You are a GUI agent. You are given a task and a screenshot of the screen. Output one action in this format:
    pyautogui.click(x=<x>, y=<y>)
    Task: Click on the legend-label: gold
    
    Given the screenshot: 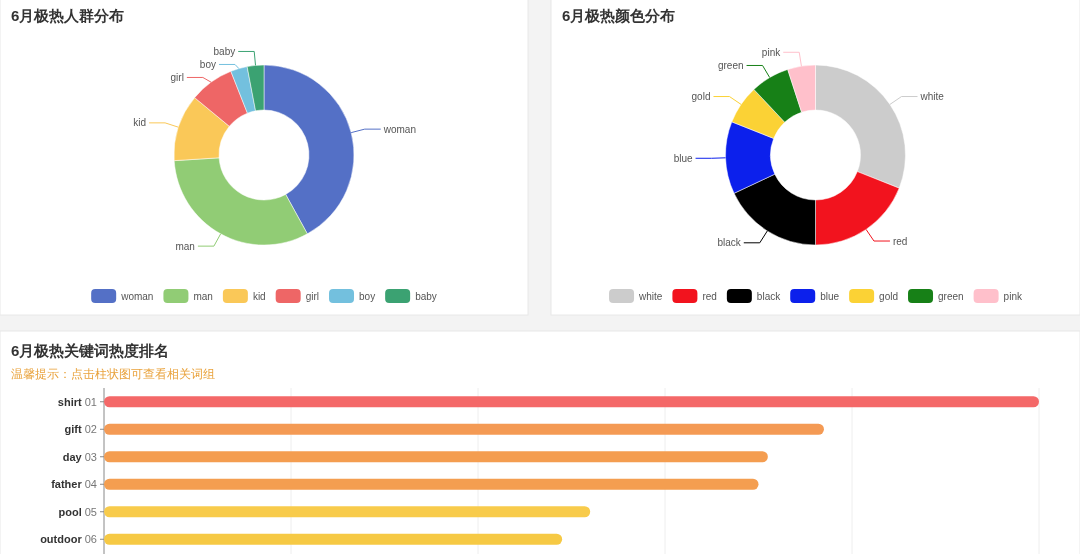 What is the action you would take?
    pyautogui.click(x=889, y=296)
    